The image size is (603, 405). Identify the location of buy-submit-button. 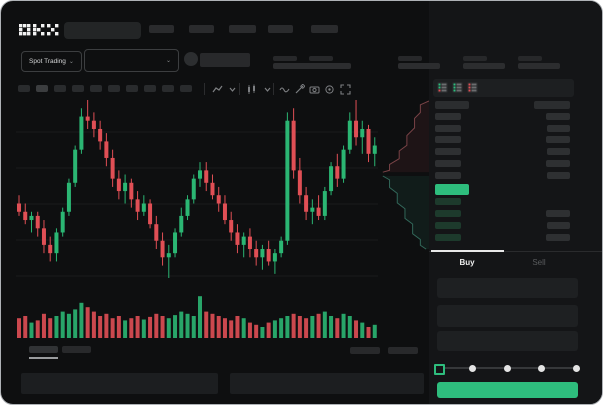
(507, 390).